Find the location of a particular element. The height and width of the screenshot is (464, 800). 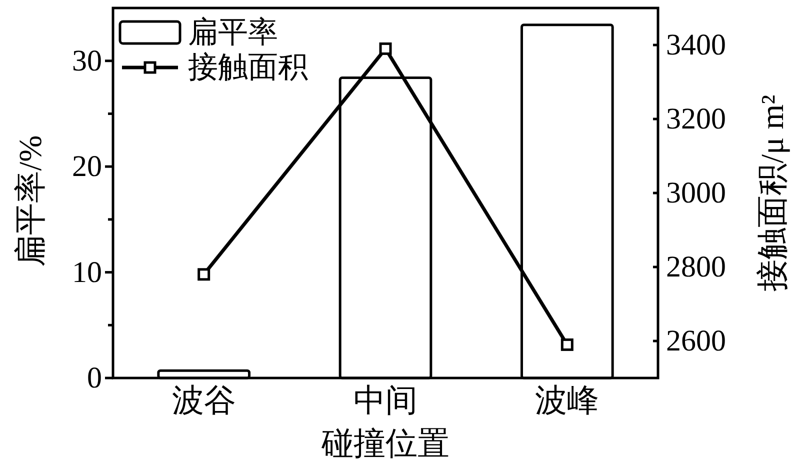

y-tick-label: 0 is located at coordinates (94, 378).